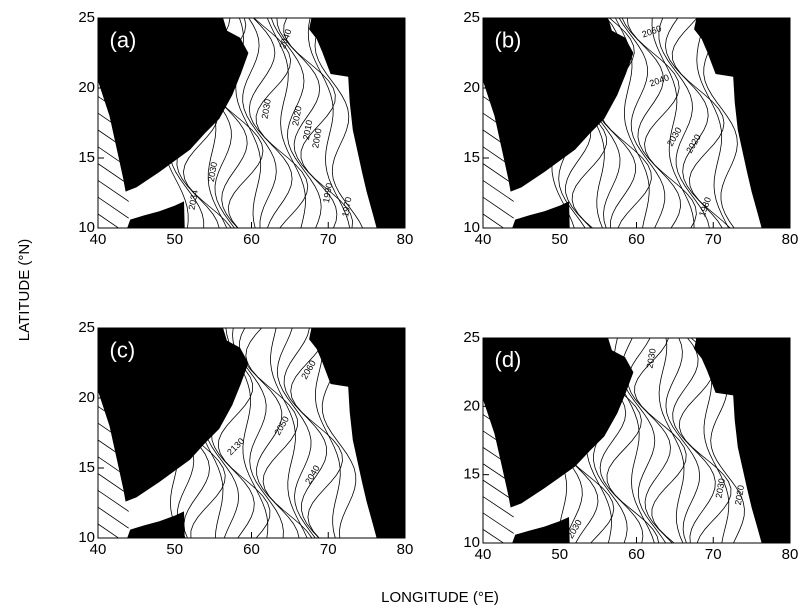  I want to click on contour-label: 1990, so click(327, 192).